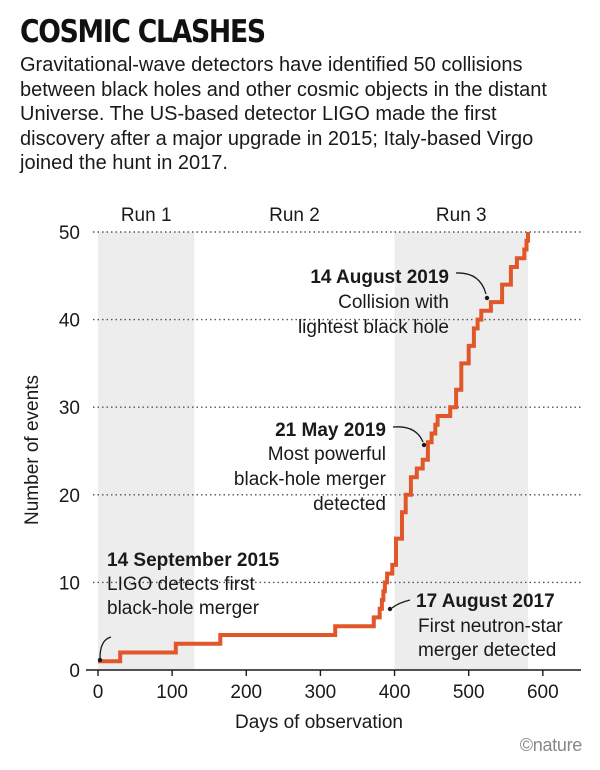 This screenshot has height=770, width=600. What do you see at coordinates (395, 692) in the screenshot?
I see `x-tick-400: 400` at bounding box center [395, 692].